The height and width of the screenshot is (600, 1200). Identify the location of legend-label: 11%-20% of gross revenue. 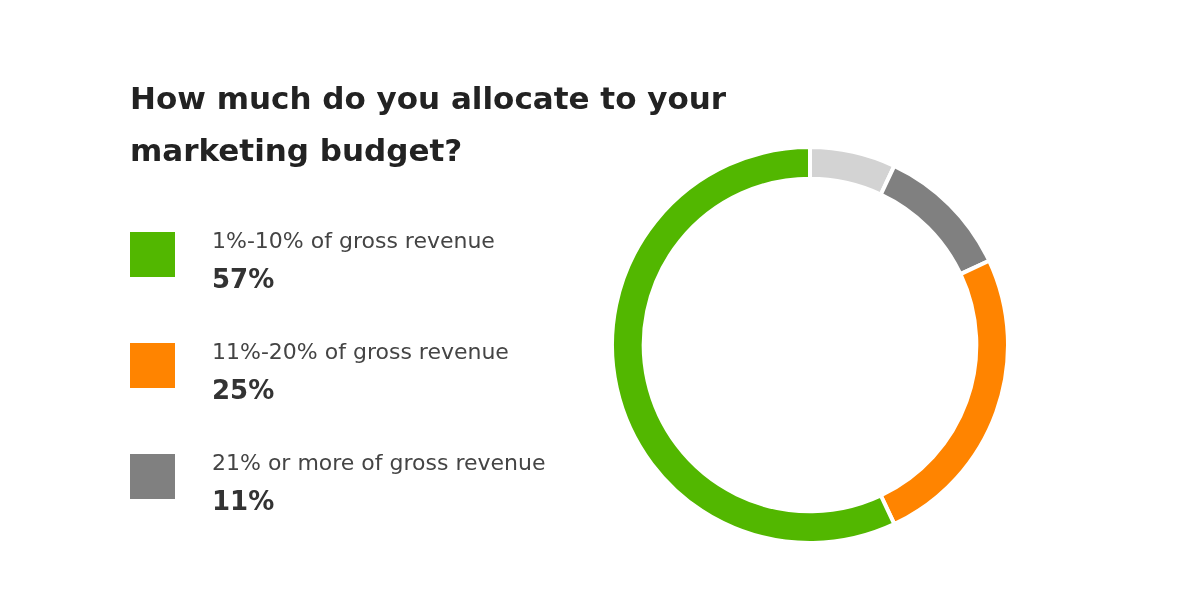
(360, 351).